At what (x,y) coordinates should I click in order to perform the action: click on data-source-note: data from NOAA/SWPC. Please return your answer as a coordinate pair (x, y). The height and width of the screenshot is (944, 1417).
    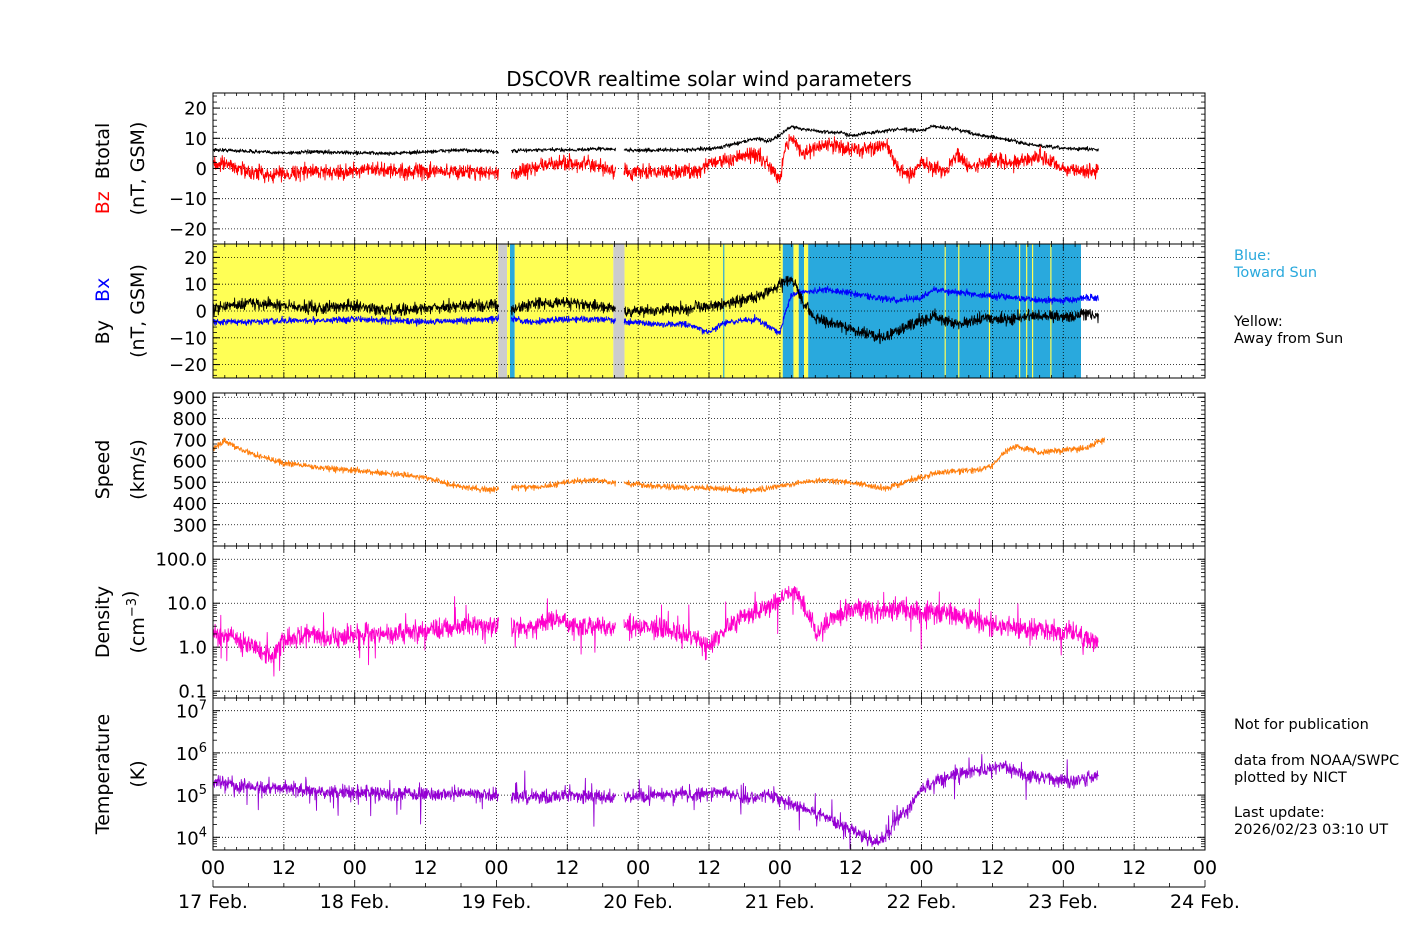
    Looking at the image, I should click on (1317, 761).